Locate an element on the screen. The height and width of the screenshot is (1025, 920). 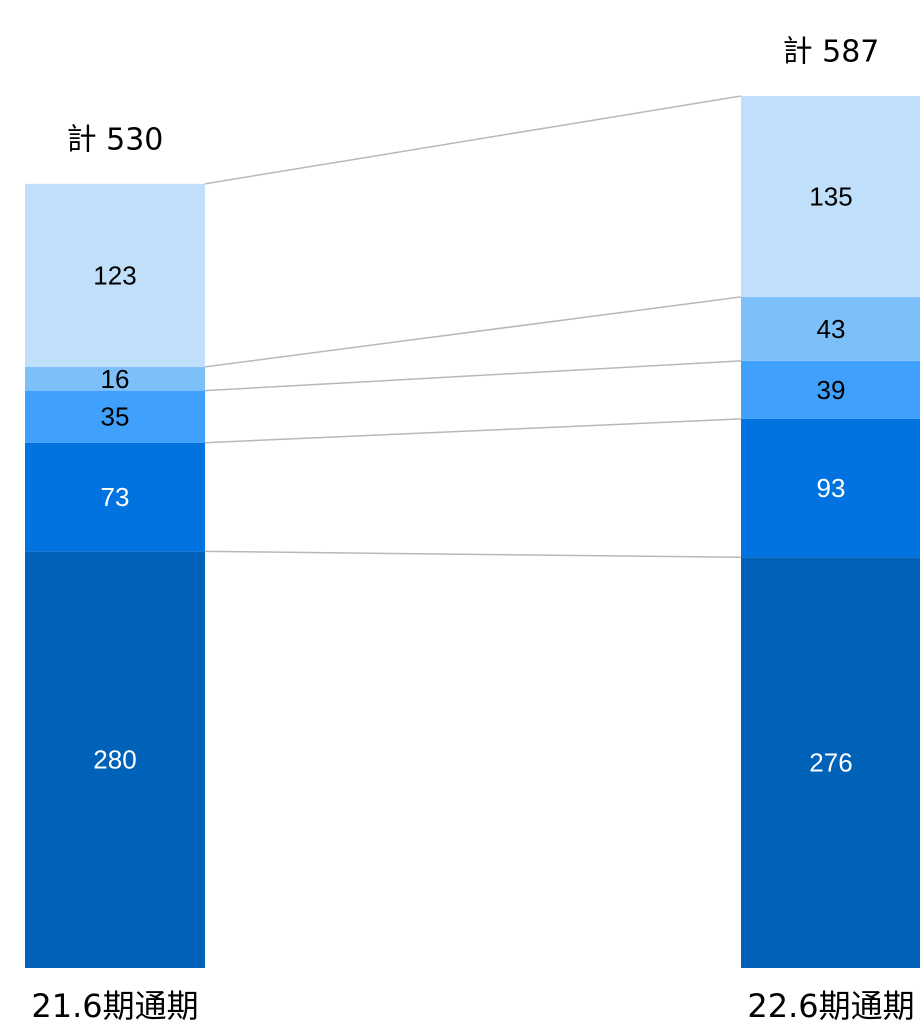
category-label: 22.6期通期 is located at coordinates (830, 1006).